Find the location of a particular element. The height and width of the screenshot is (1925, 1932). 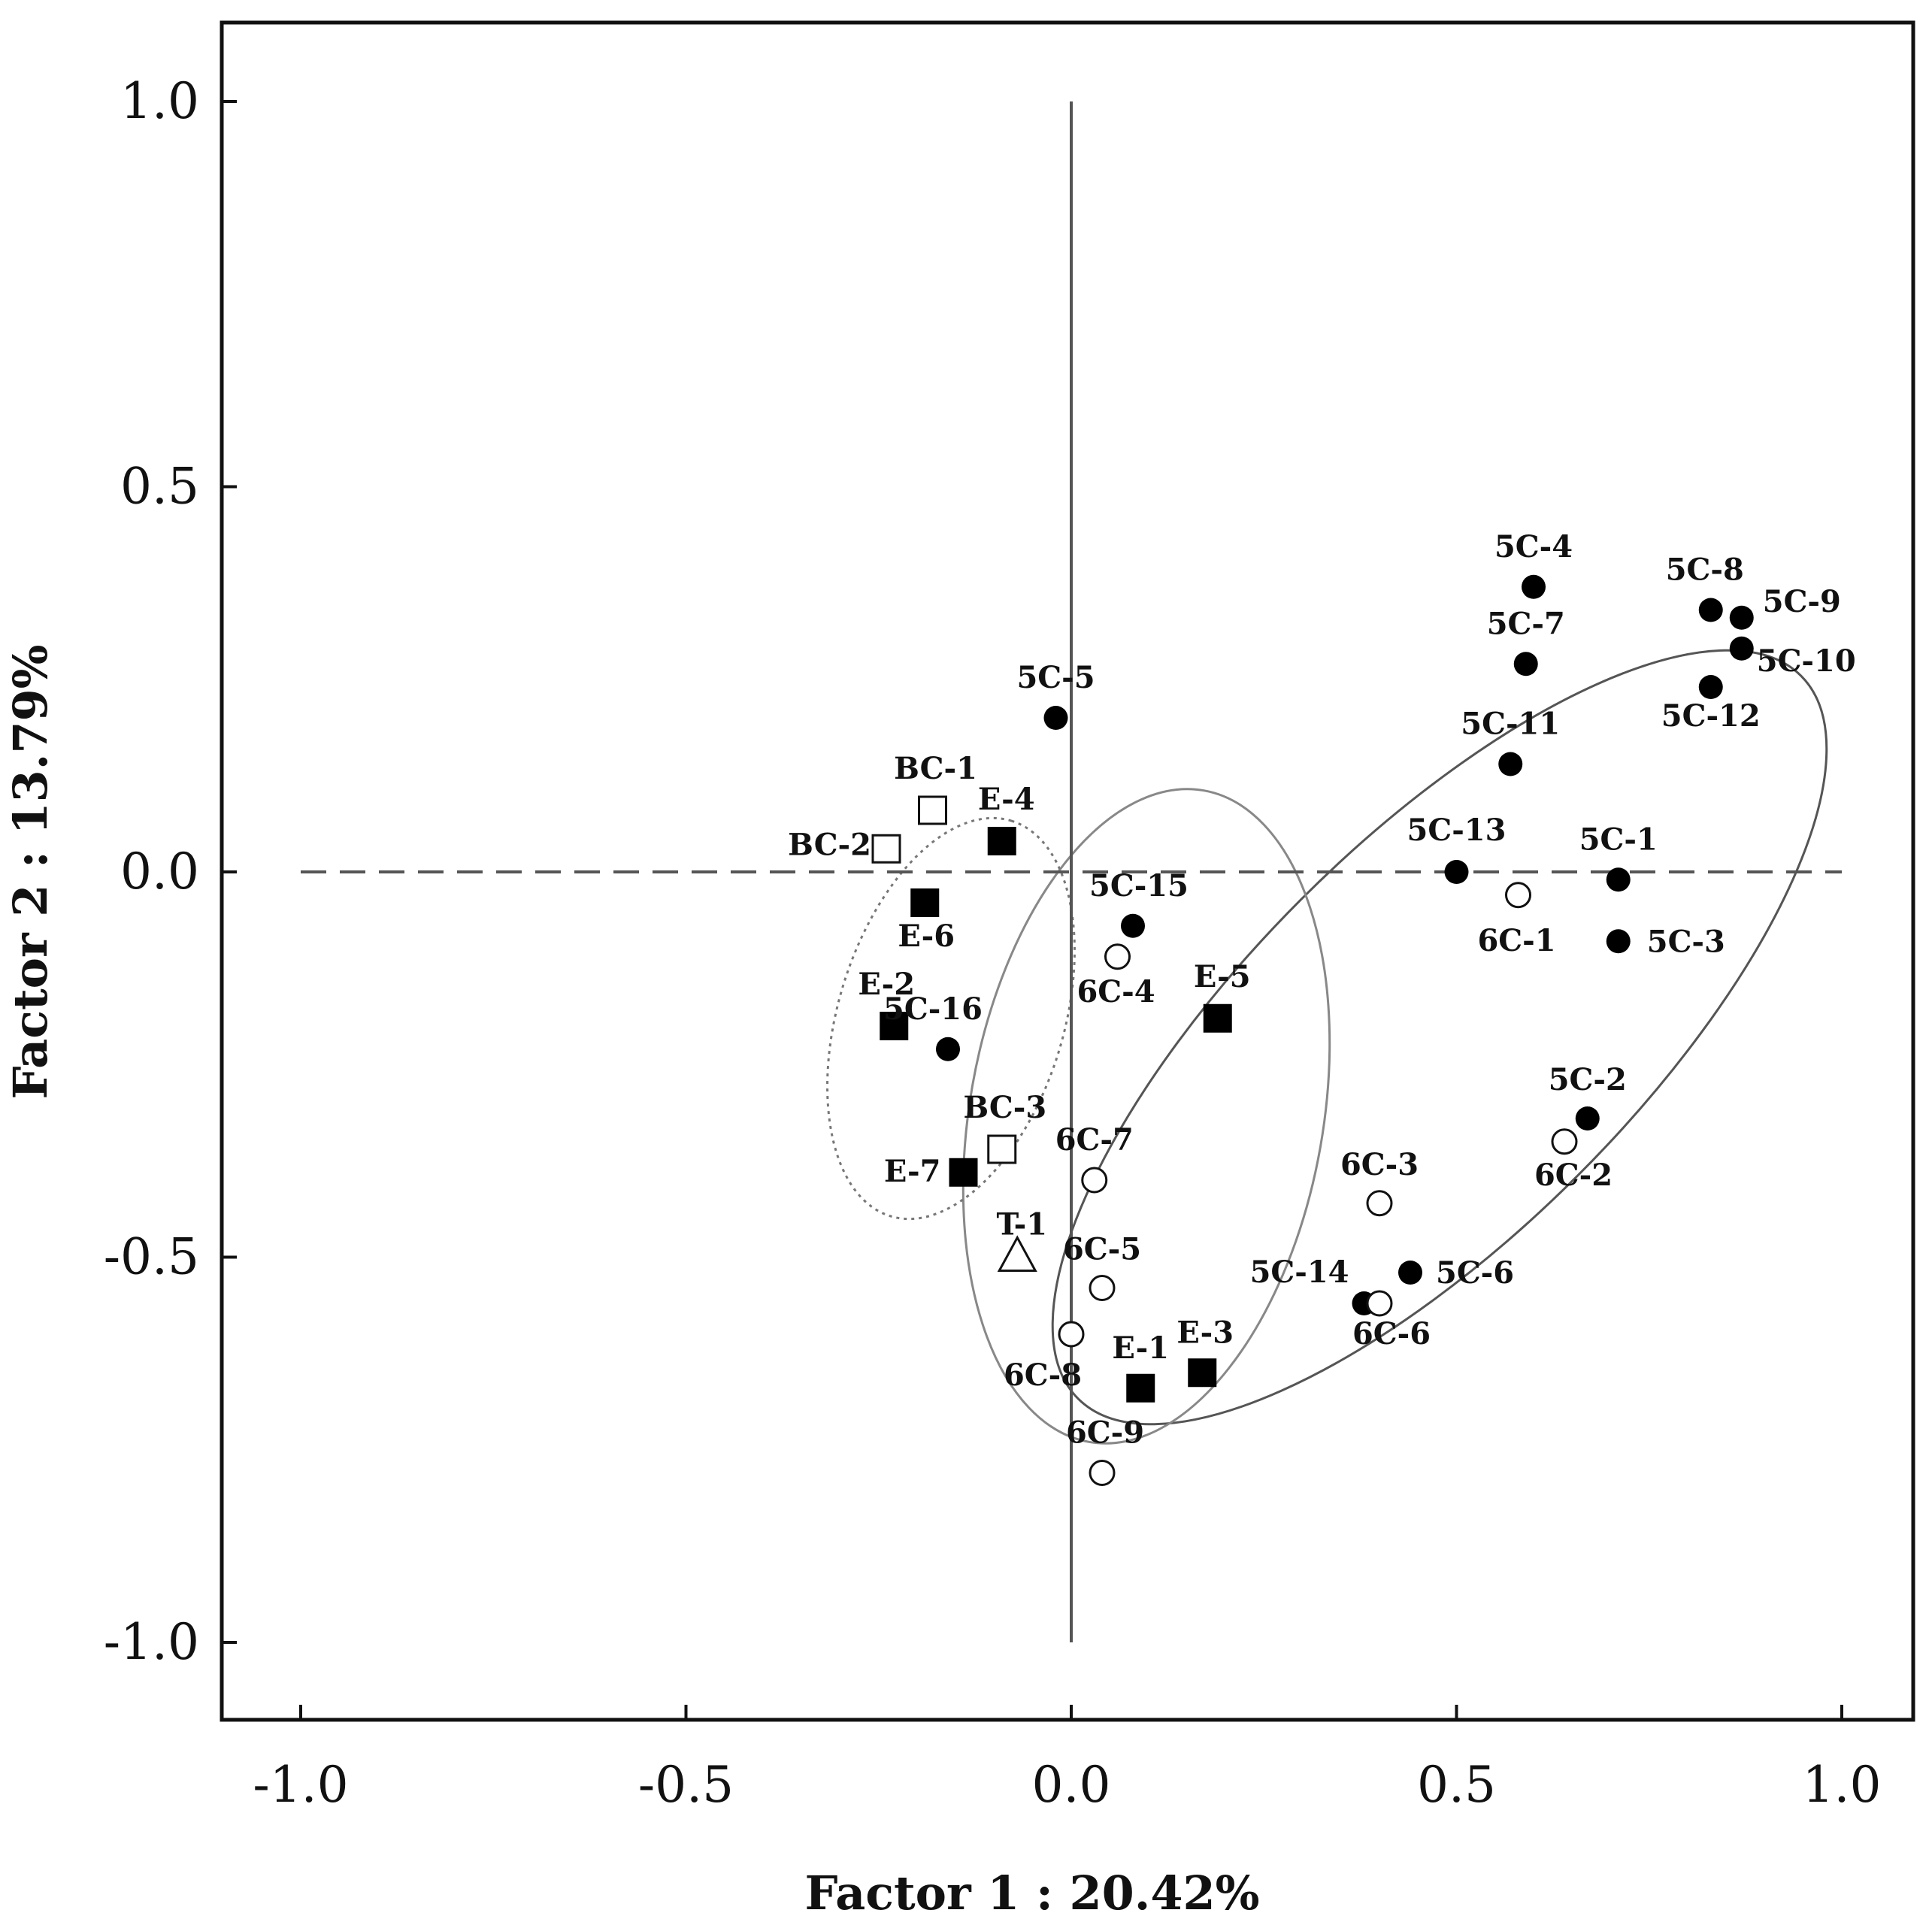

point-label: BC-3 is located at coordinates (1004, 1107).